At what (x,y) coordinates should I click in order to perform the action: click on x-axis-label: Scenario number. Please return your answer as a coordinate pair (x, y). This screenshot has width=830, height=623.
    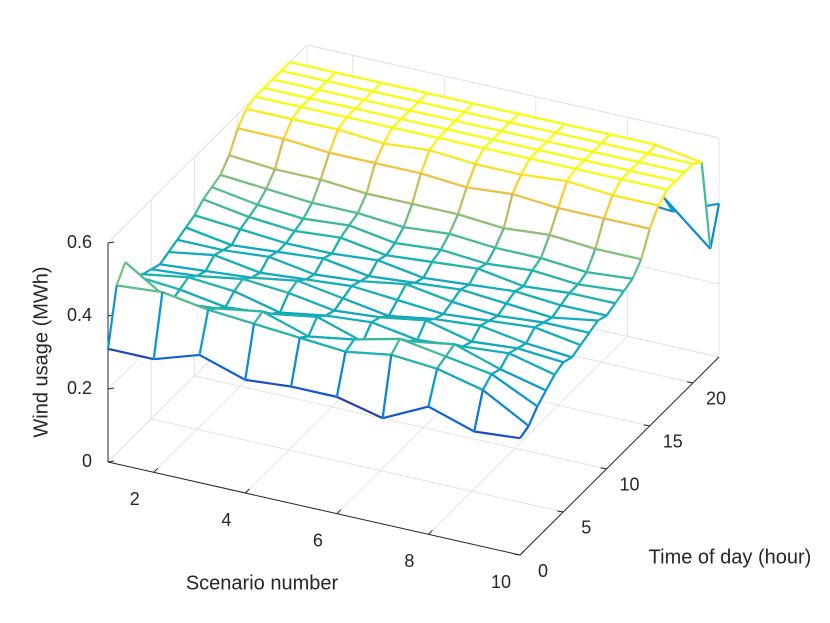
    Looking at the image, I should click on (262, 583).